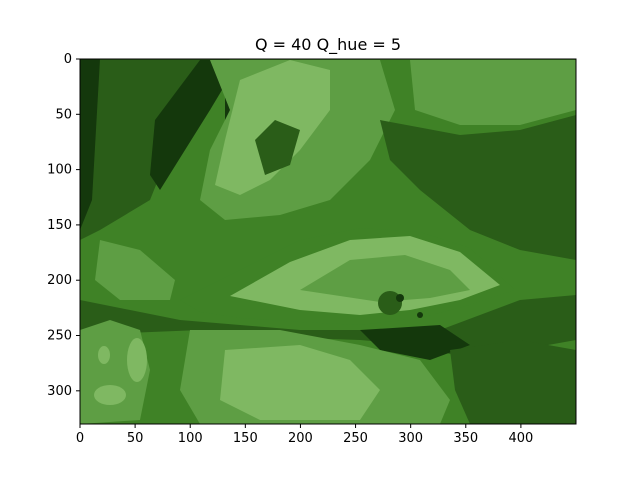 Image resolution: width=640 pixels, height=480 pixels. Describe the element at coordinates (63, 114) in the screenshot. I see `y-tick-label: 50` at that location.